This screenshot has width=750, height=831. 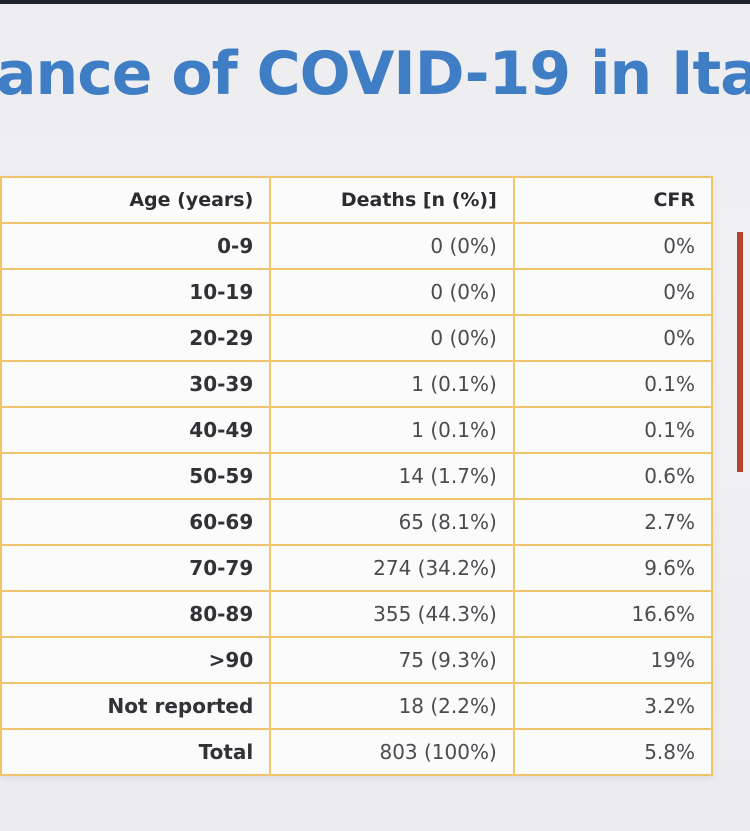 I want to click on table-row-total: Total 803 (100%) 5.8%, so click(x=357, y=752).